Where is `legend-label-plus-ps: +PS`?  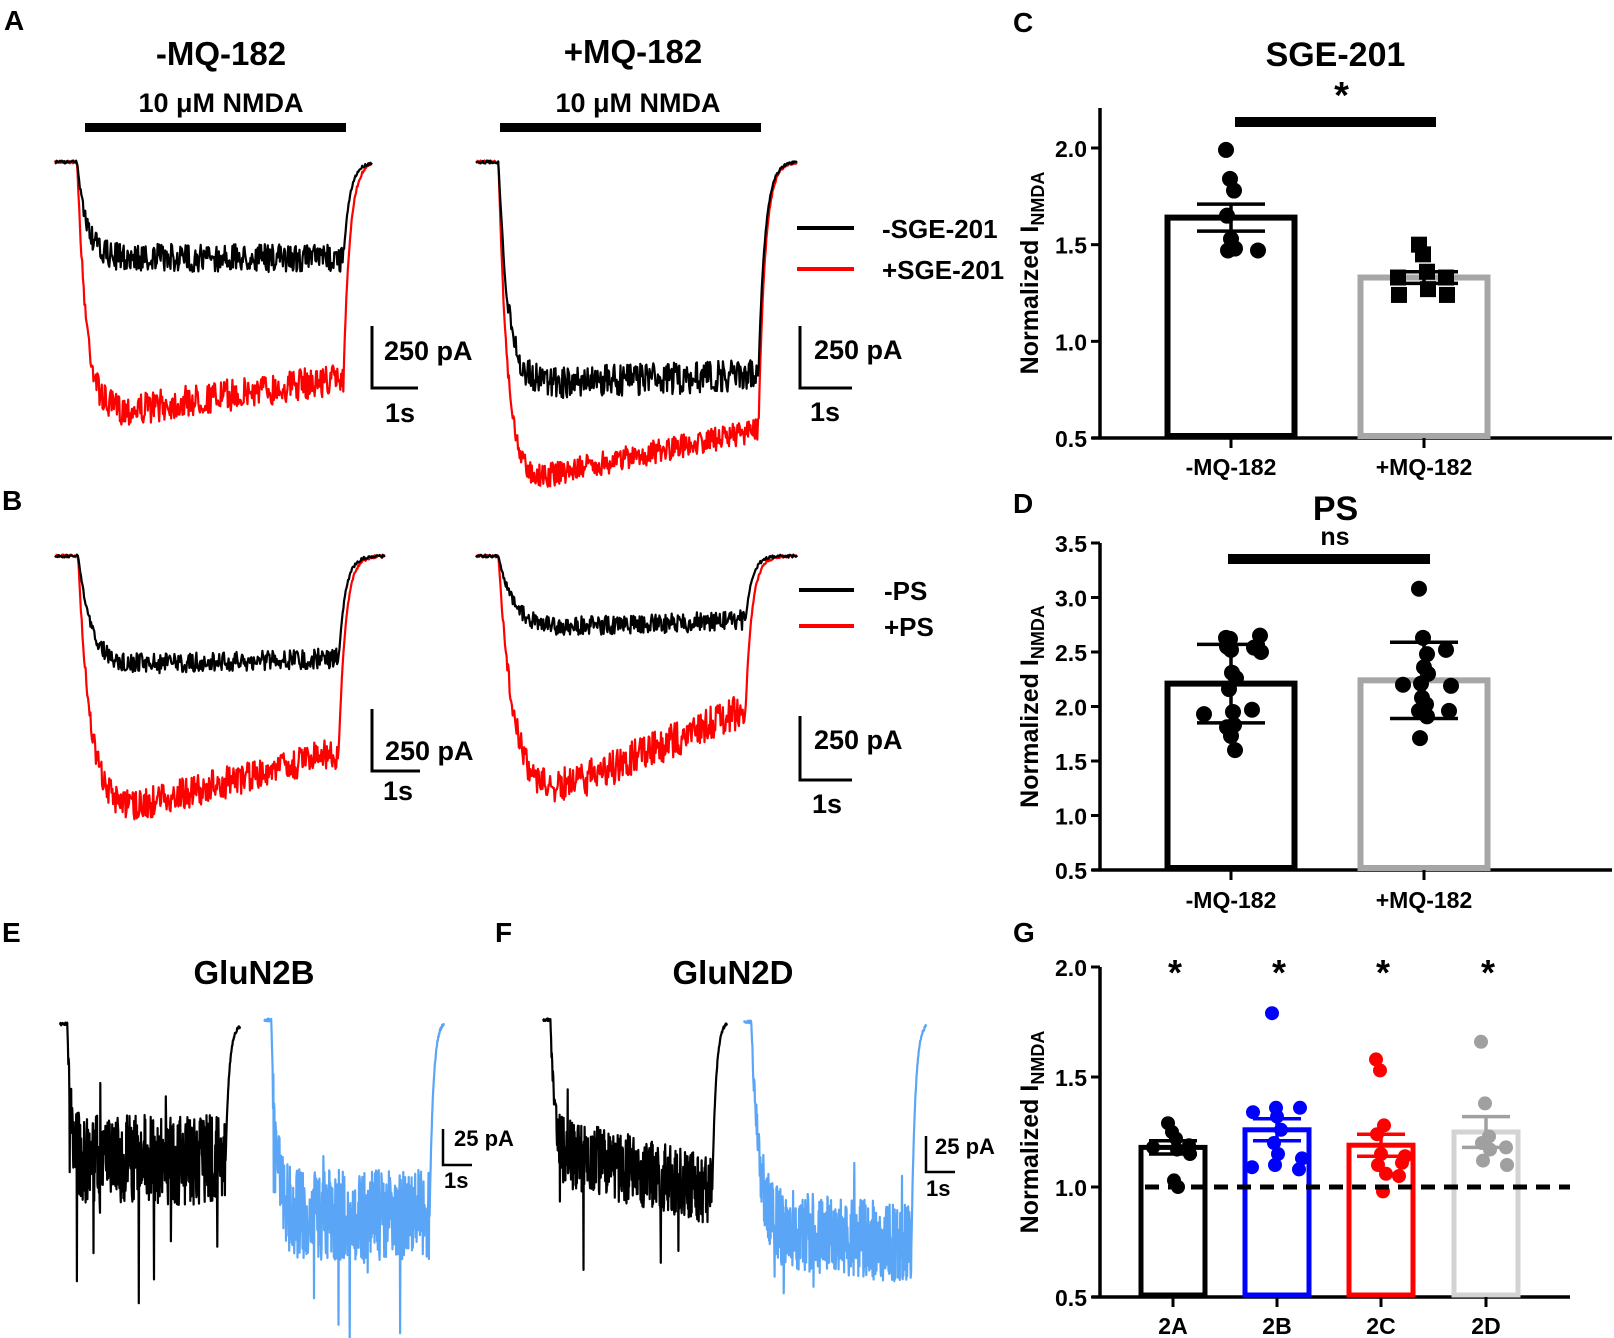 legend-label-plus-ps: +PS is located at coordinates (909, 627).